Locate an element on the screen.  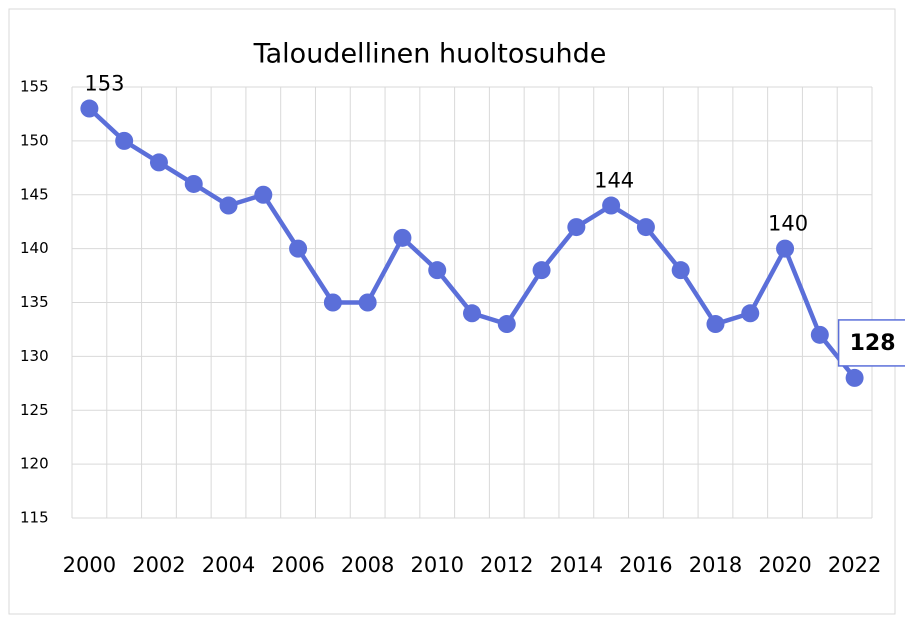
x-tick-label: 2022 is located at coordinates (854, 565).